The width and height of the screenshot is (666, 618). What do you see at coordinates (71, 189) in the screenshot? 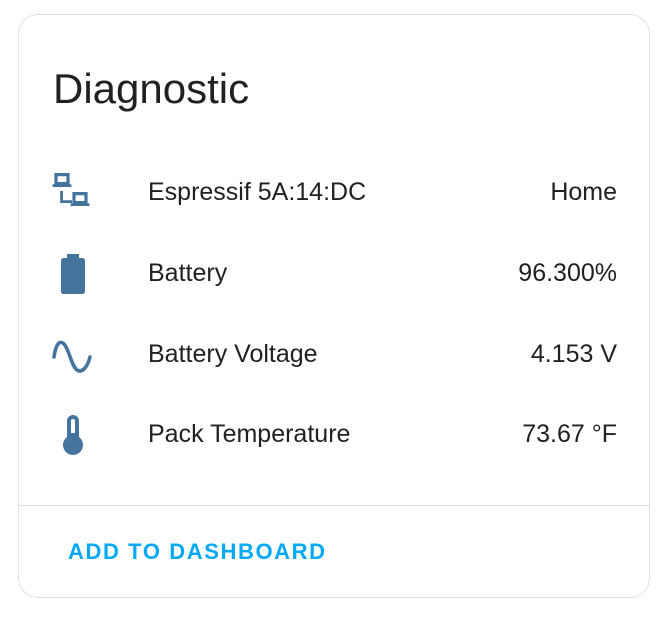
I see `lan-icon` at bounding box center [71, 189].